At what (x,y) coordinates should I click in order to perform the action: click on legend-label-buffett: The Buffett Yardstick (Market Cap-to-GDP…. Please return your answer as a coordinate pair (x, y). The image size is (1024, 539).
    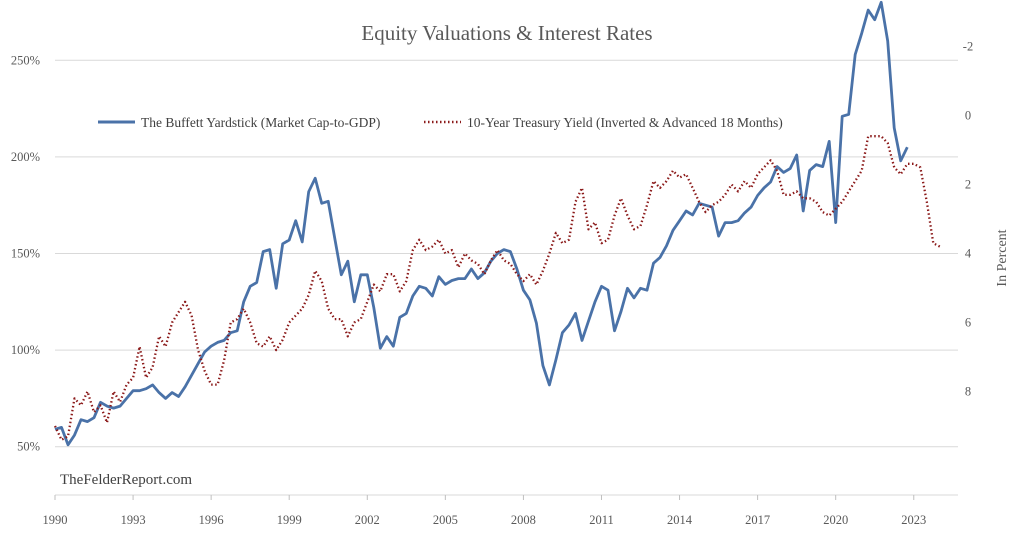
    Looking at the image, I should click on (260, 122).